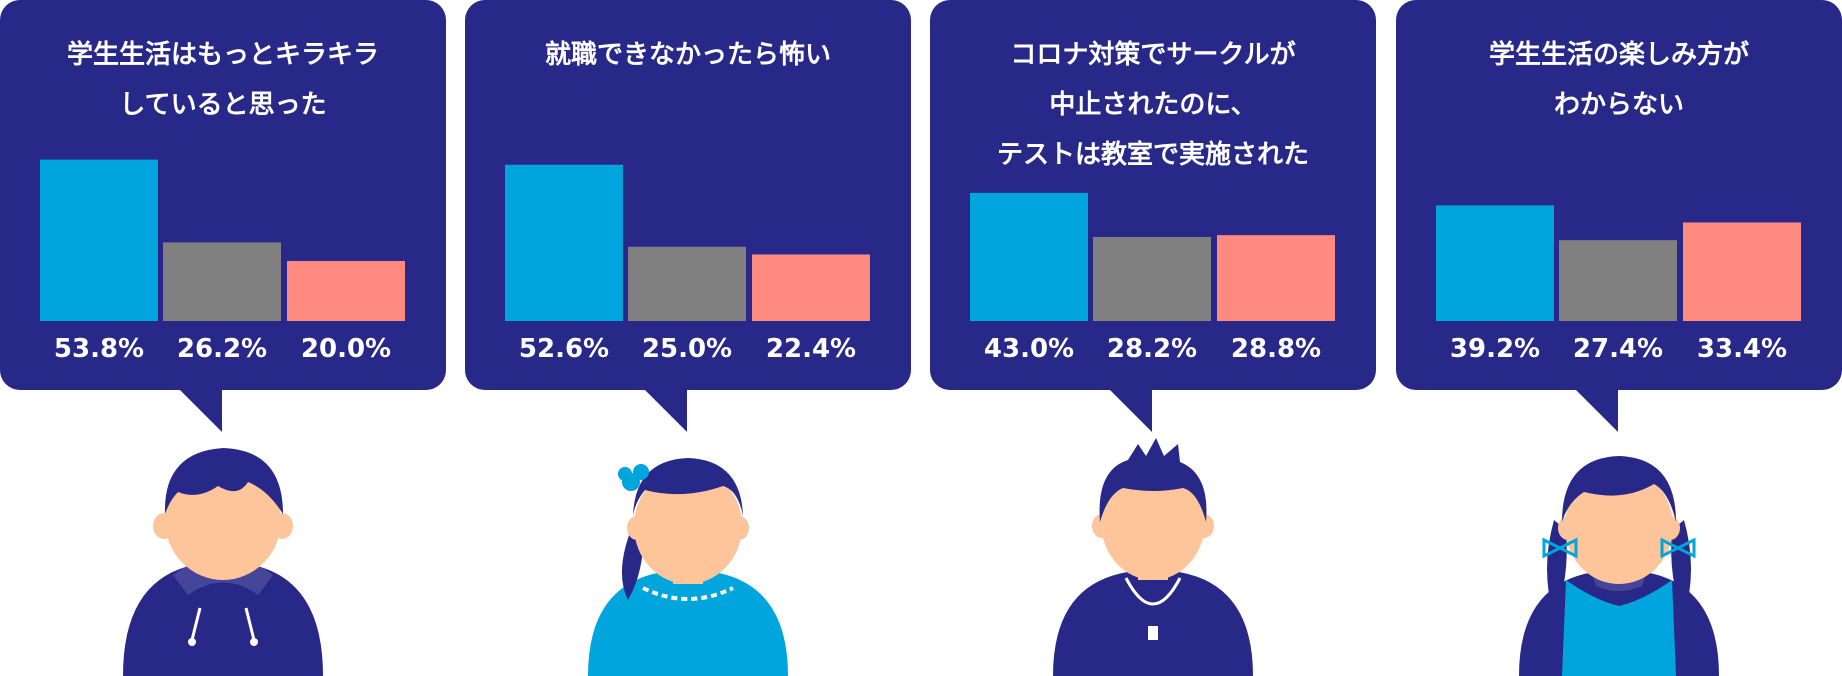 This screenshot has width=1842, height=676. I want to click on chart-title-line: 就職できなかったら怖い, so click(687, 55).